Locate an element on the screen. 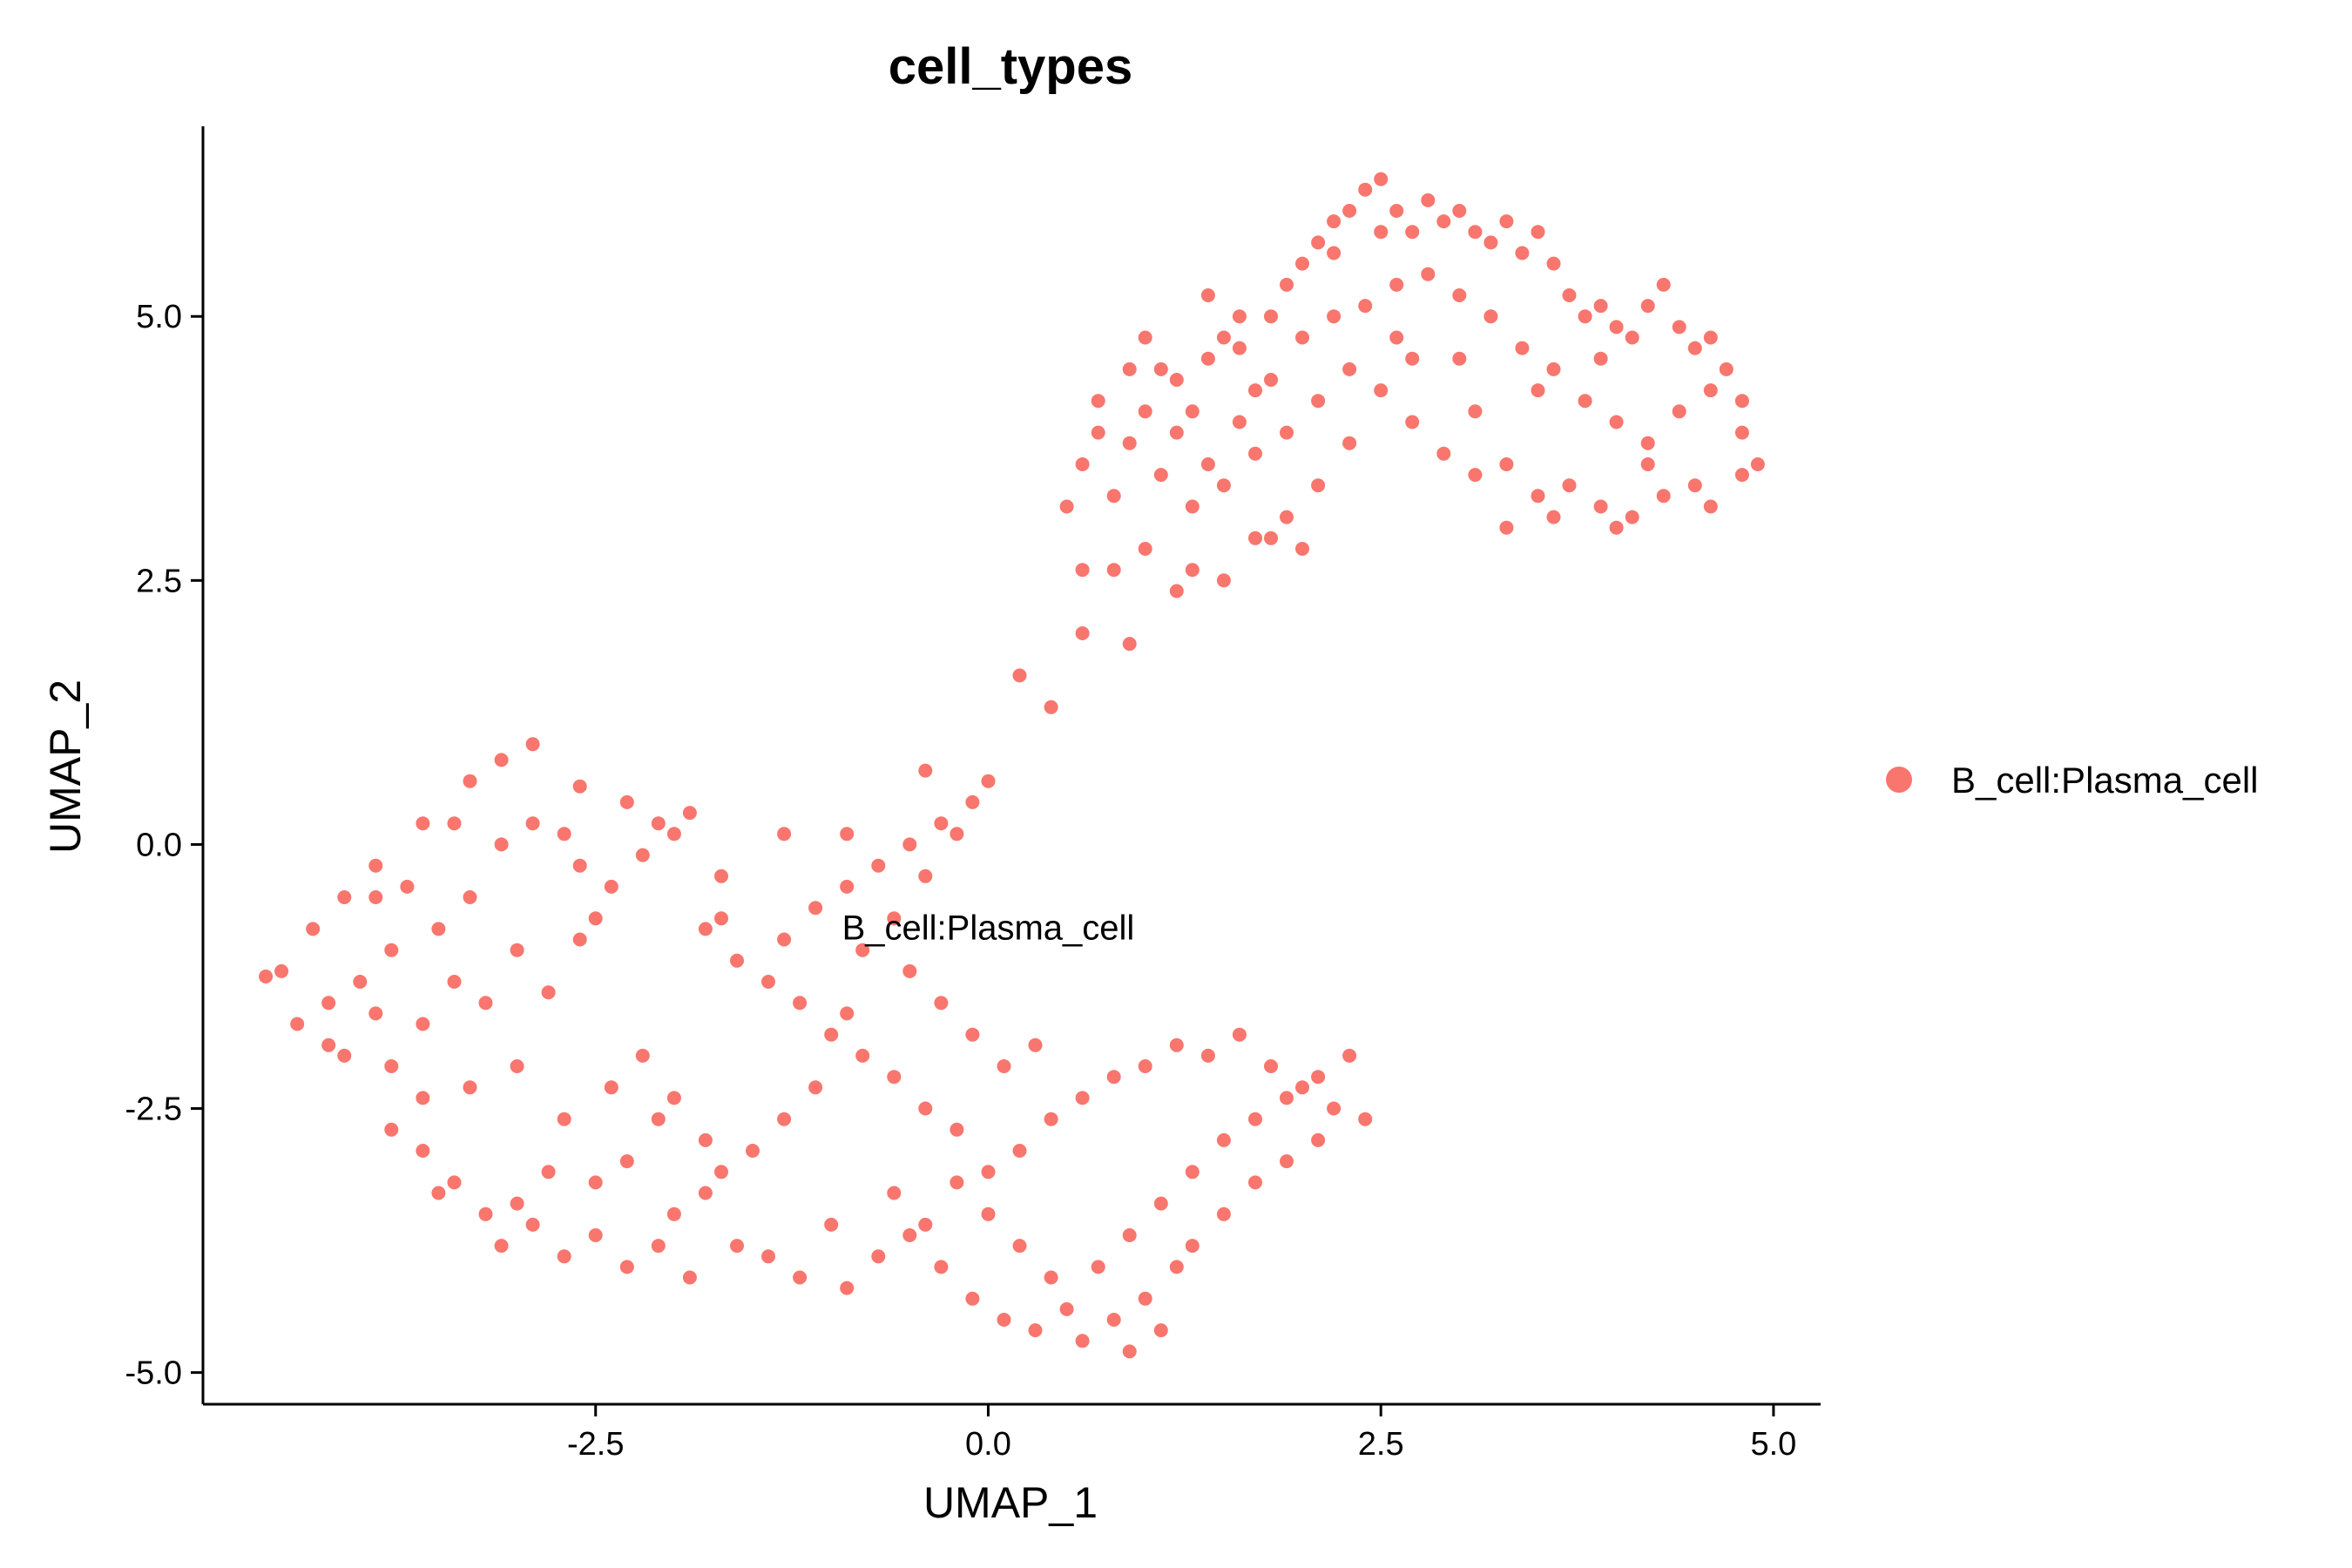 This screenshot has width=2352, height=1568. y-tick-label: 0.0 is located at coordinates (159, 845).